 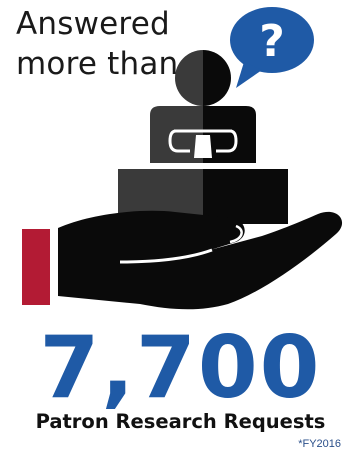 I want to click on headline-line-2: more than, so click(x=97, y=64).